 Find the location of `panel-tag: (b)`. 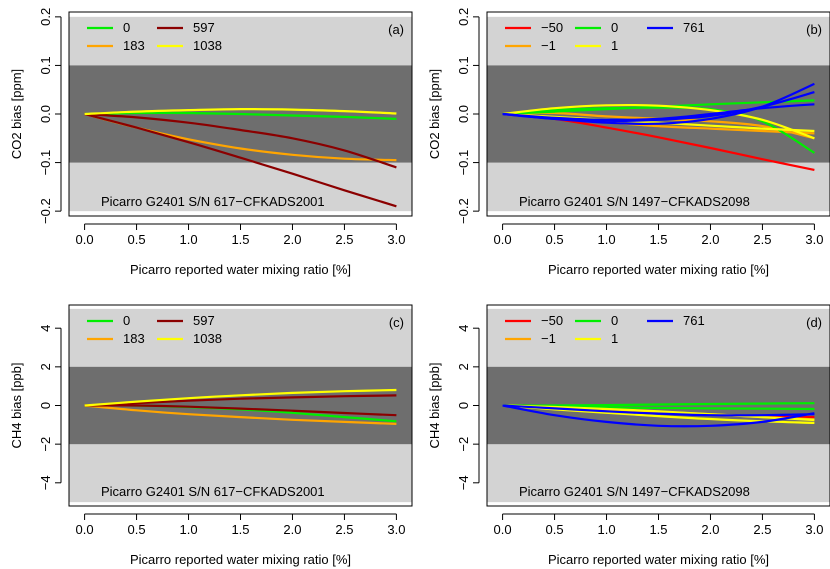

panel-tag: (b) is located at coordinates (814, 29).